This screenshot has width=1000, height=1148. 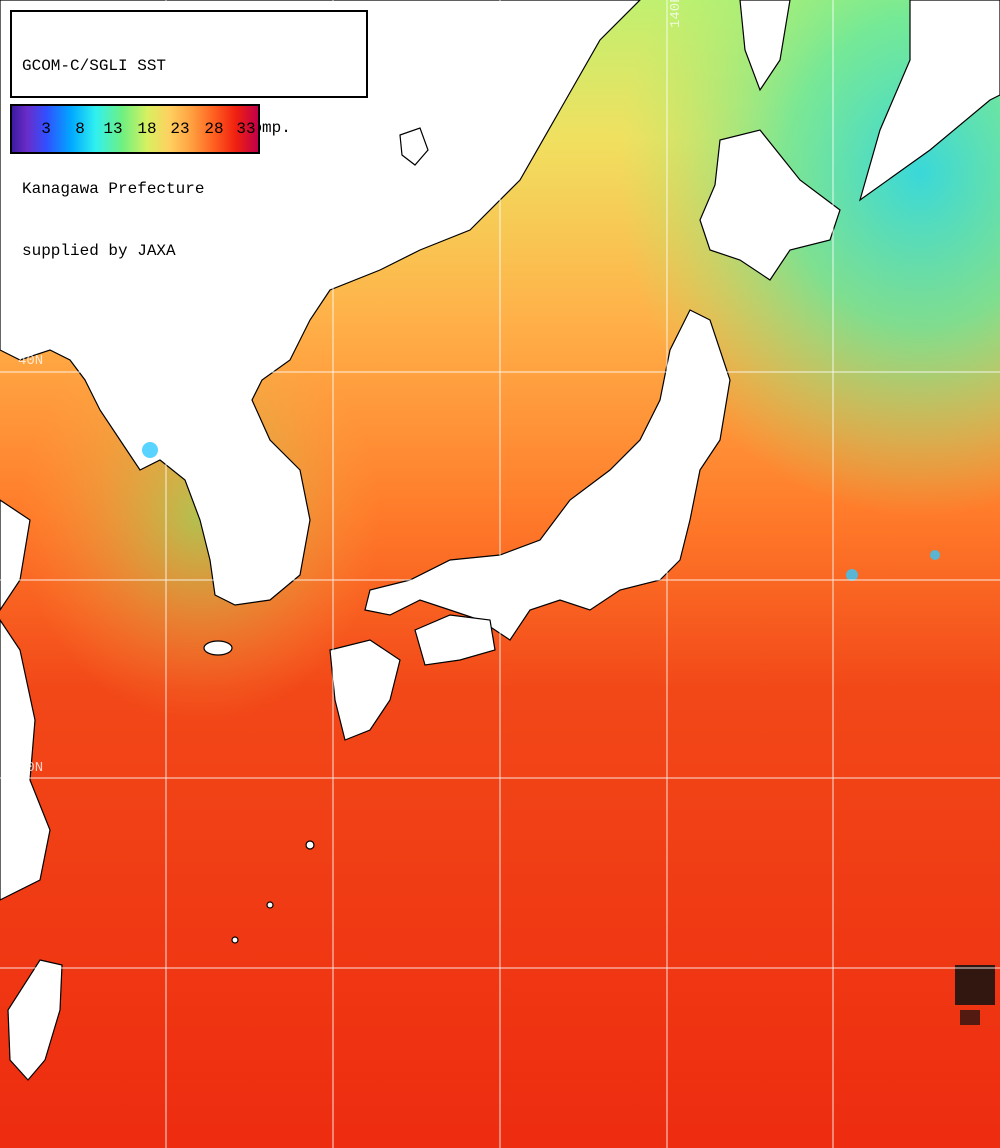 What do you see at coordinates (147, 129) in the screenshot?
I see `scale-label: 18` at bounding box center [147, 129].